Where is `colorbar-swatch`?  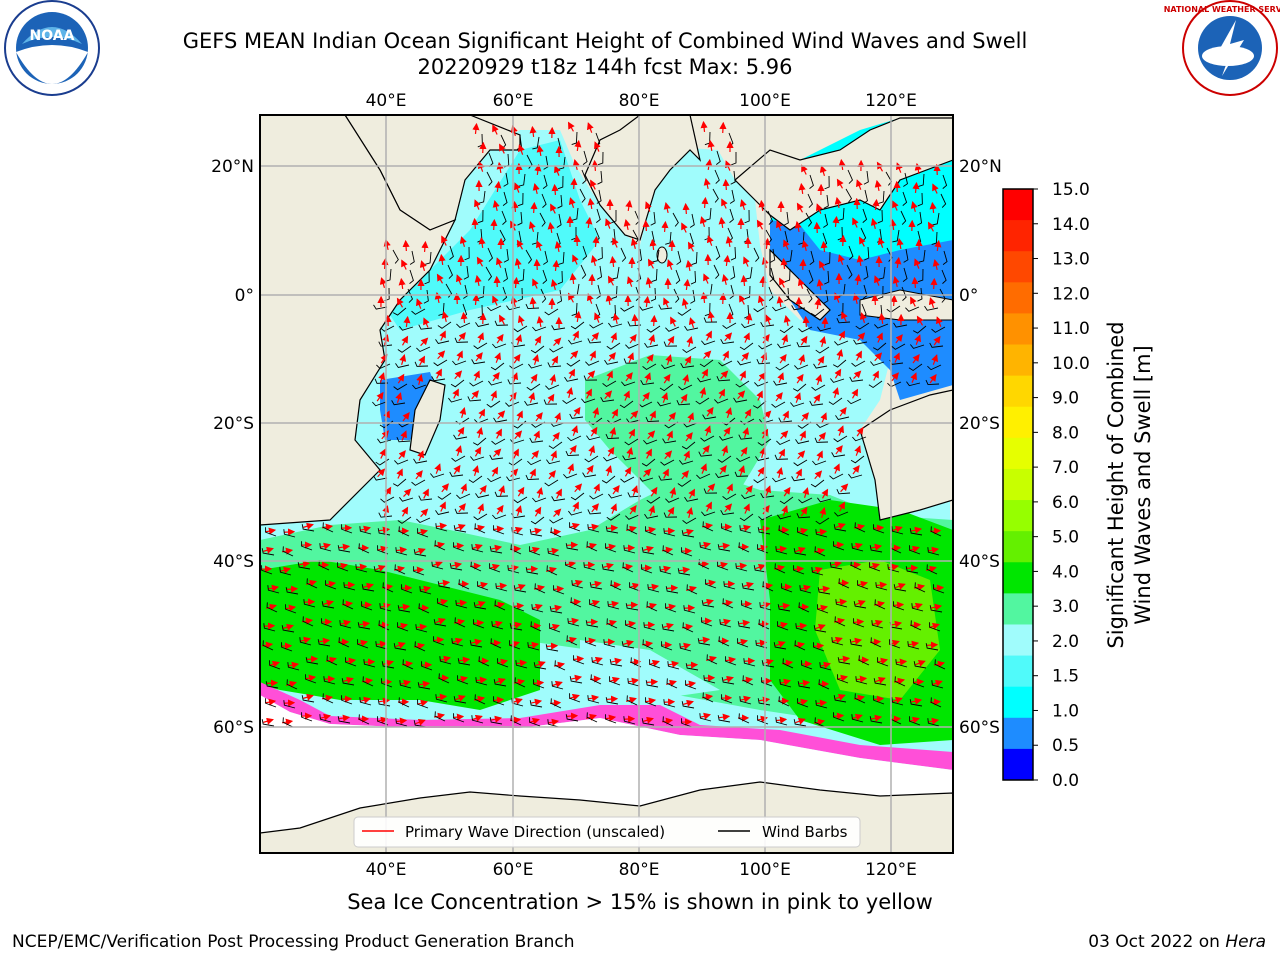
colorbar-swatch is located at coordinates (1018, 267).